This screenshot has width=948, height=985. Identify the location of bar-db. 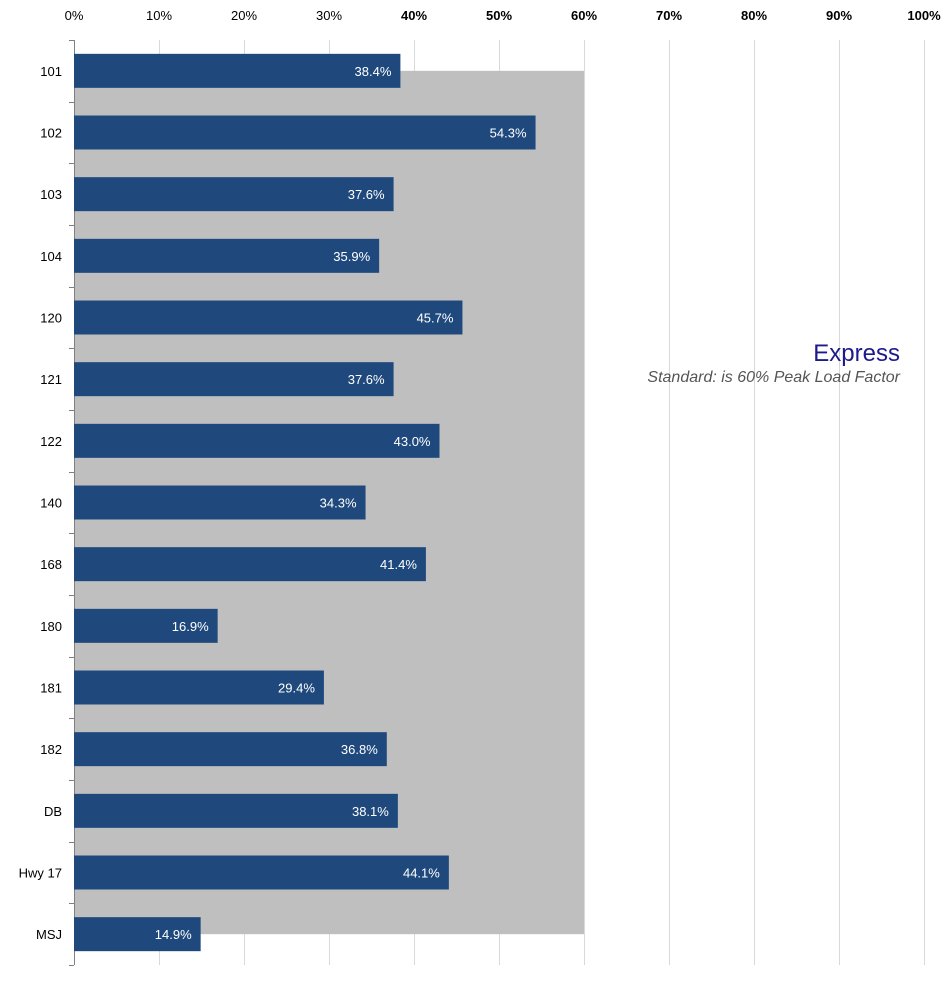
(236, 810).